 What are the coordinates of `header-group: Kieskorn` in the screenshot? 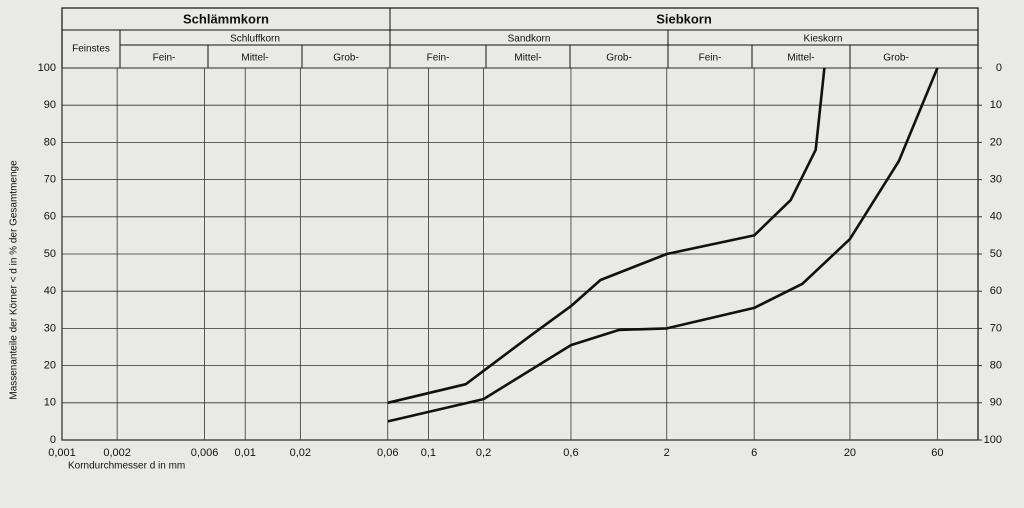 It's located at (823, 39).